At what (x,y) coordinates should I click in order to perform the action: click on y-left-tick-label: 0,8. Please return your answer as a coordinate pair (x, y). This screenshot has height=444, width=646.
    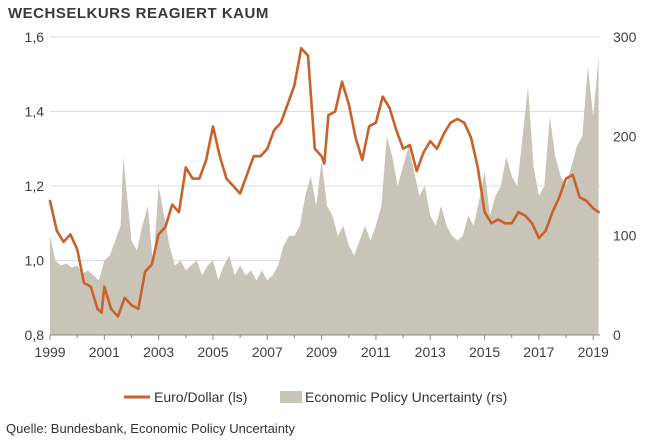
    Looking at the image, I should click on (35, 335).